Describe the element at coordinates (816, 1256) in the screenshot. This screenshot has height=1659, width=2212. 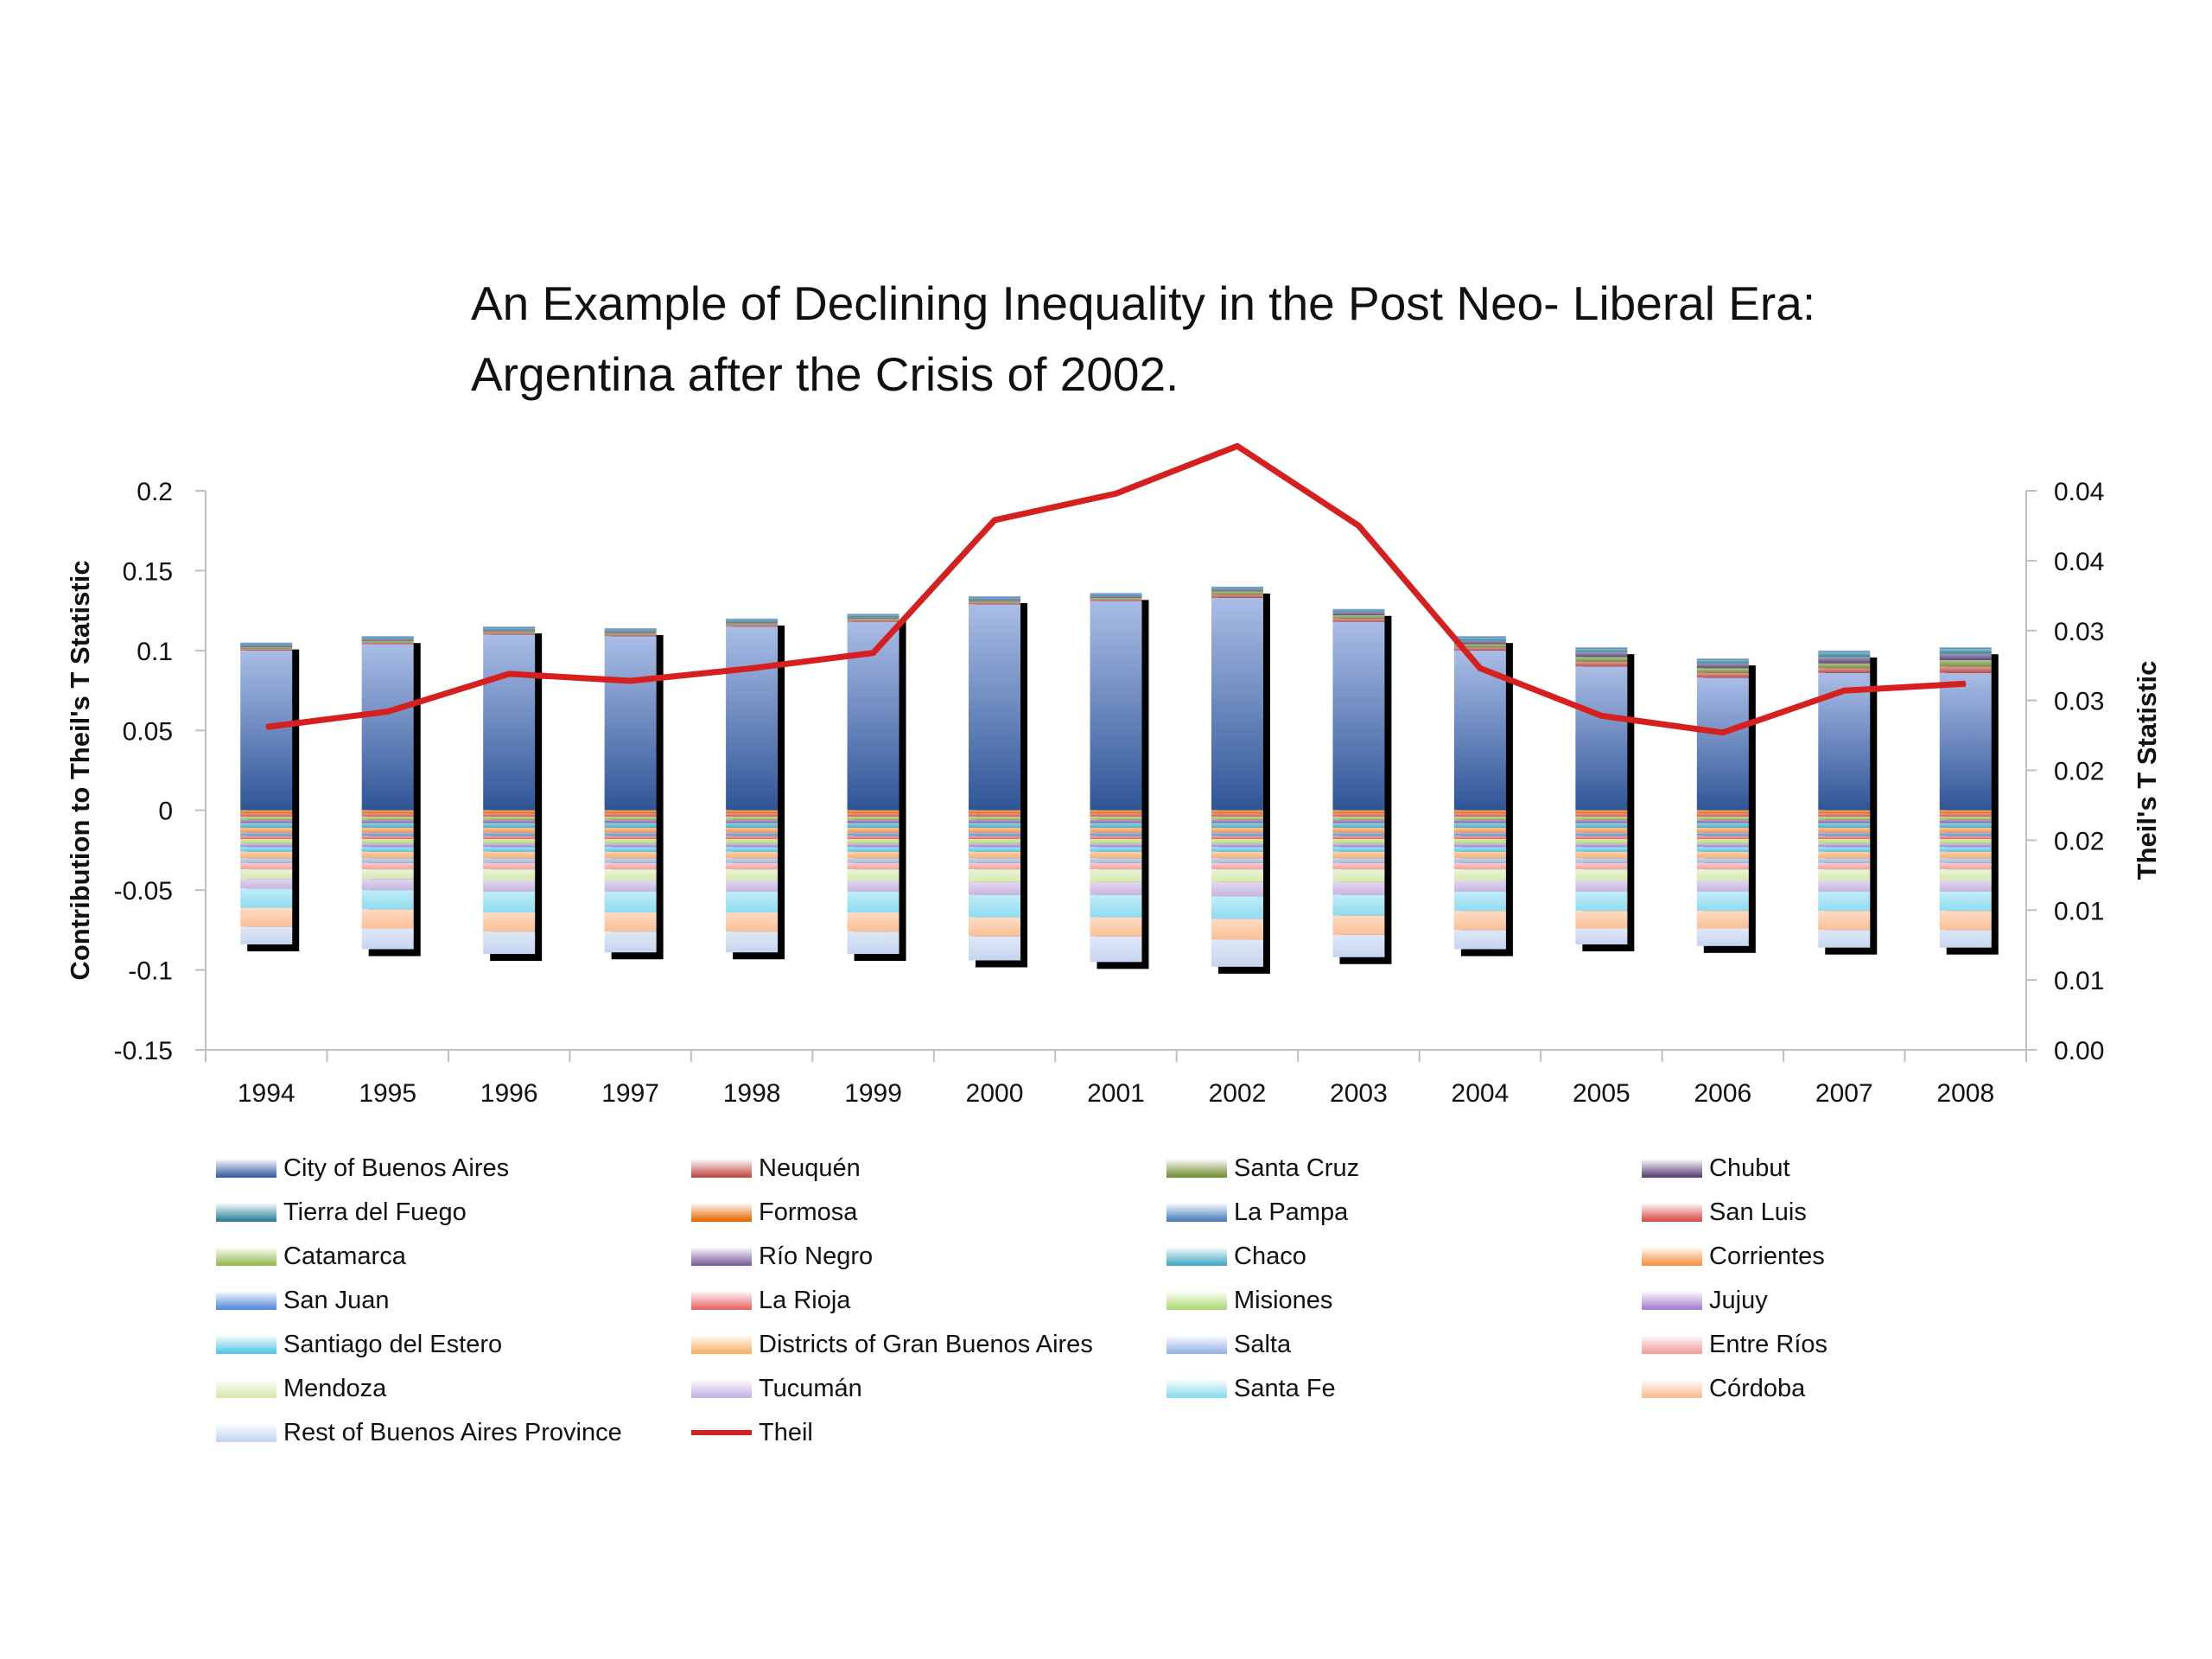
I see `legend-label: Río Negro` at that location.